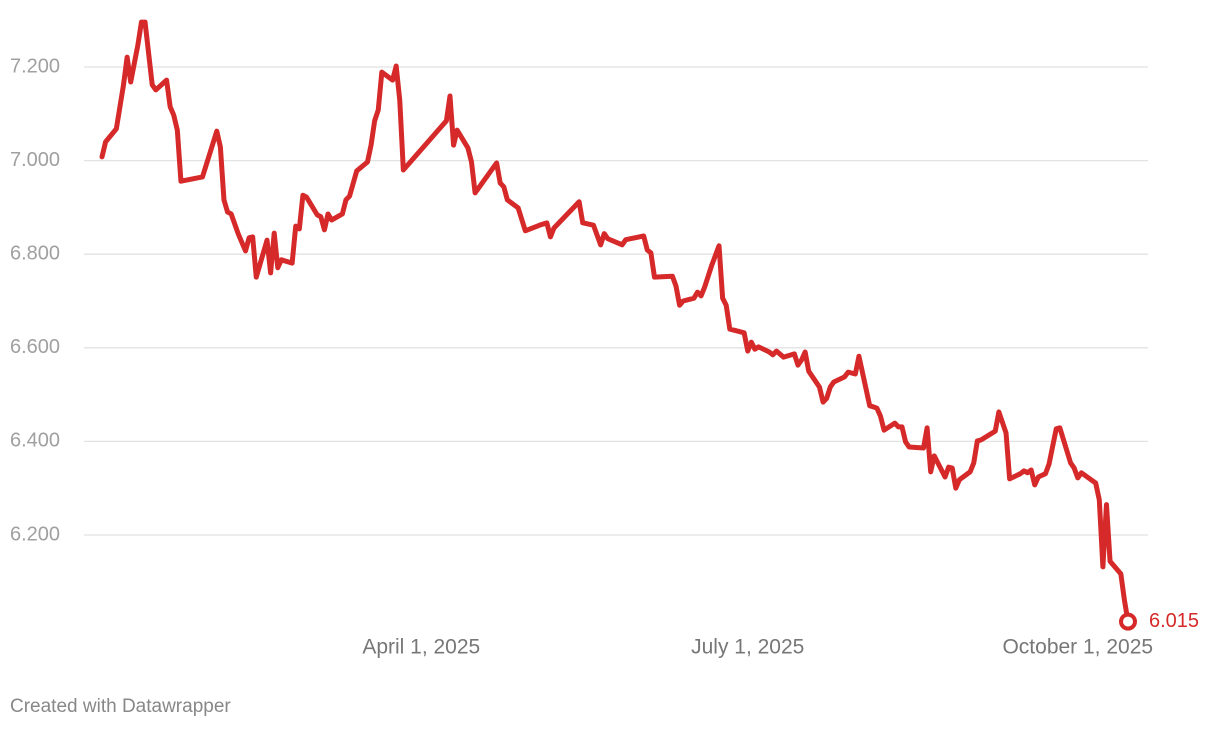 The image size is (1220, 730). Describe the element at coordinates (120, 706) in the screenshot. I see `source-credit: Created with Datawrapper` at that location.